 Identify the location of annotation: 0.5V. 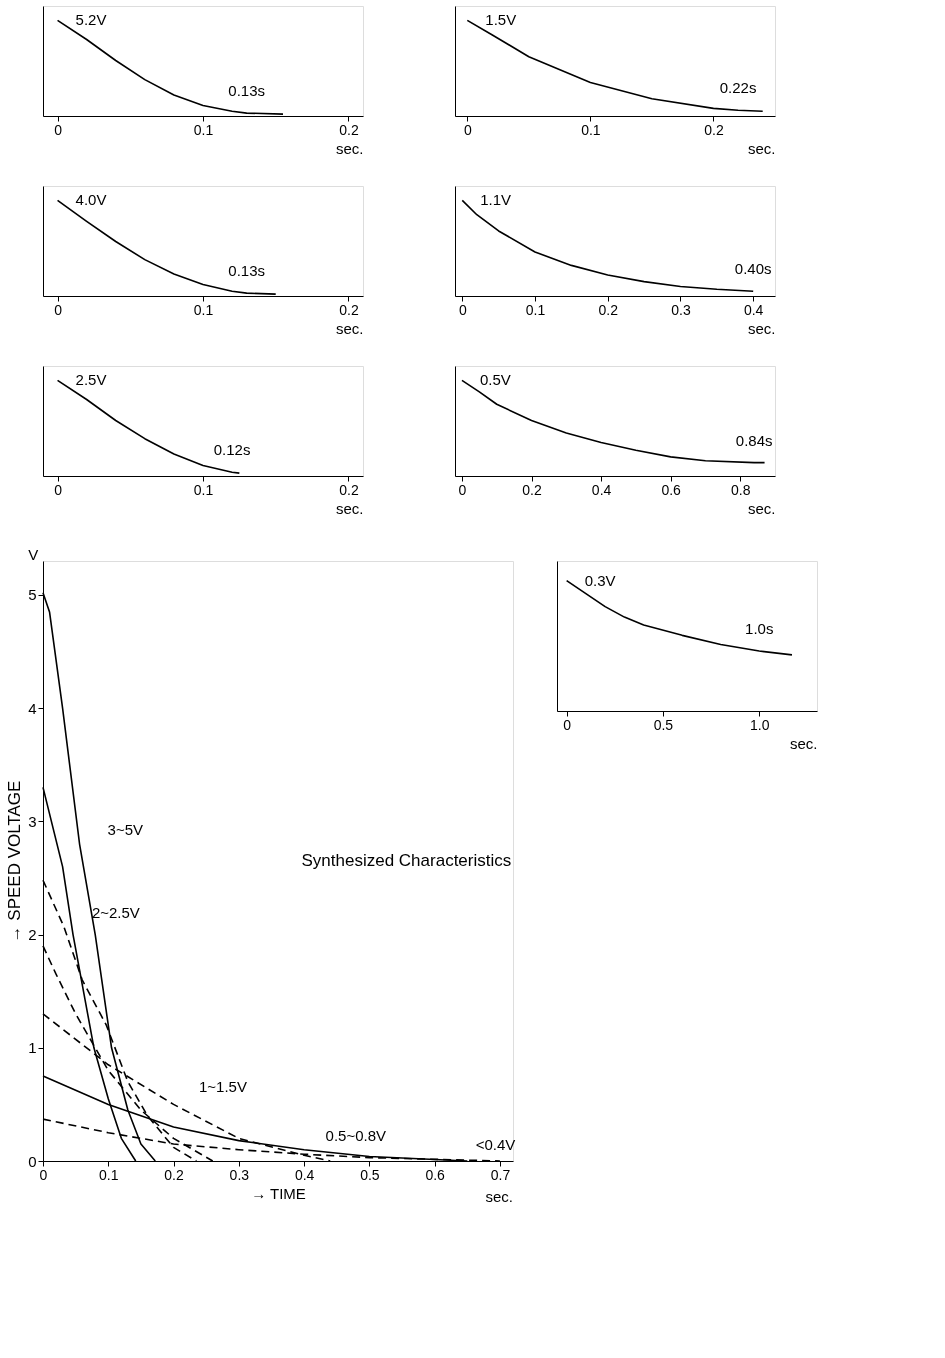
(495, 380).